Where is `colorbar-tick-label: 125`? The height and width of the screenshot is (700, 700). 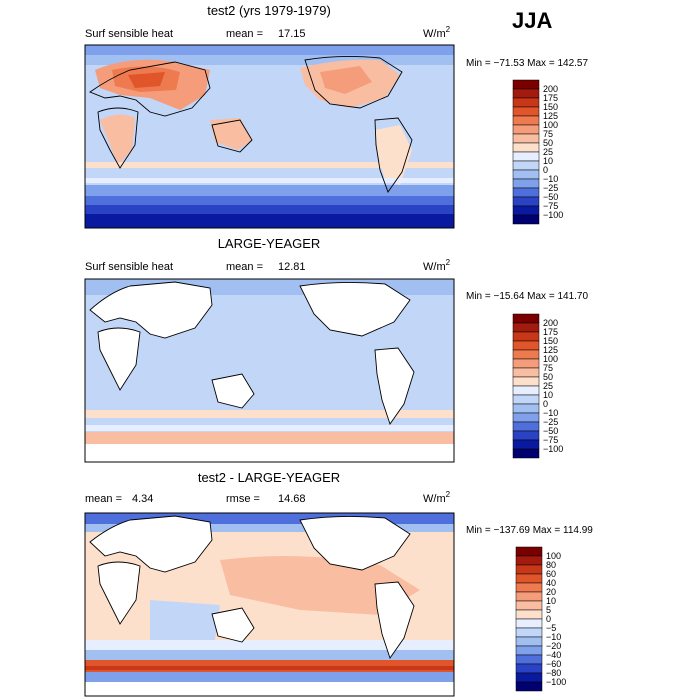
colorbar-tick-label: 125 is located at coordinates (550, 350).